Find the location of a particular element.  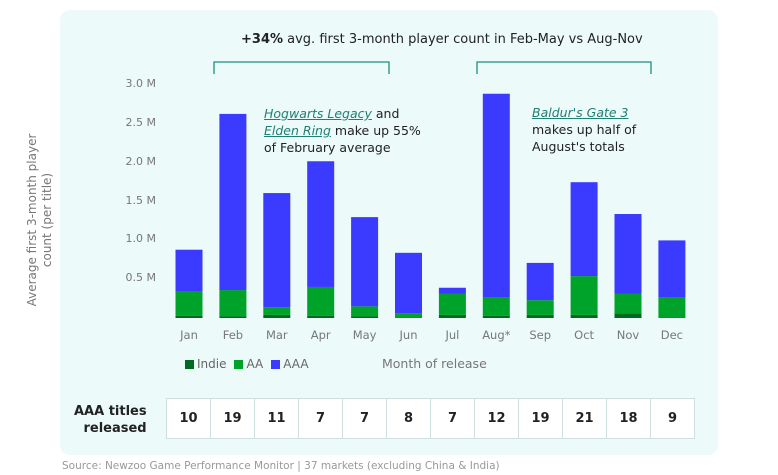

x-tick: Mar is located at coordinates (276, 335).